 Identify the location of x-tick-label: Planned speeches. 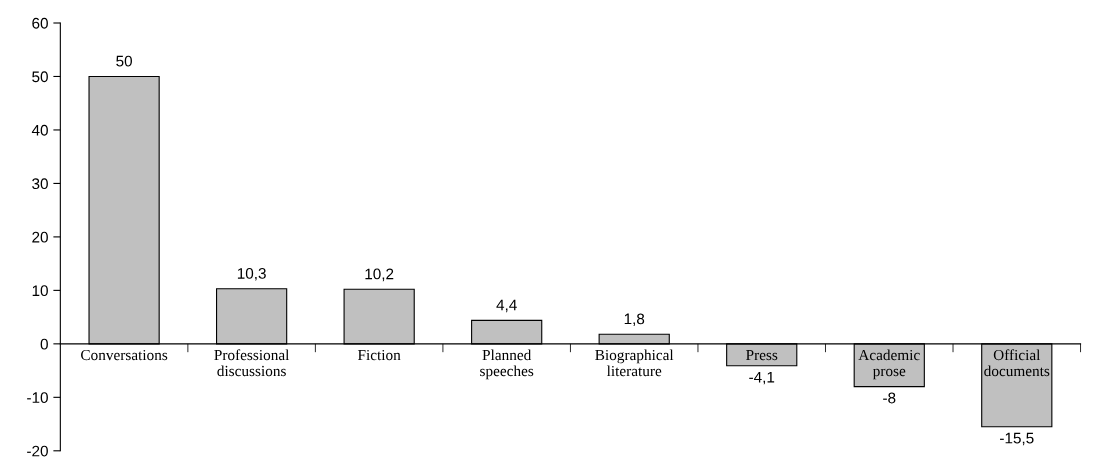
(507, 364).